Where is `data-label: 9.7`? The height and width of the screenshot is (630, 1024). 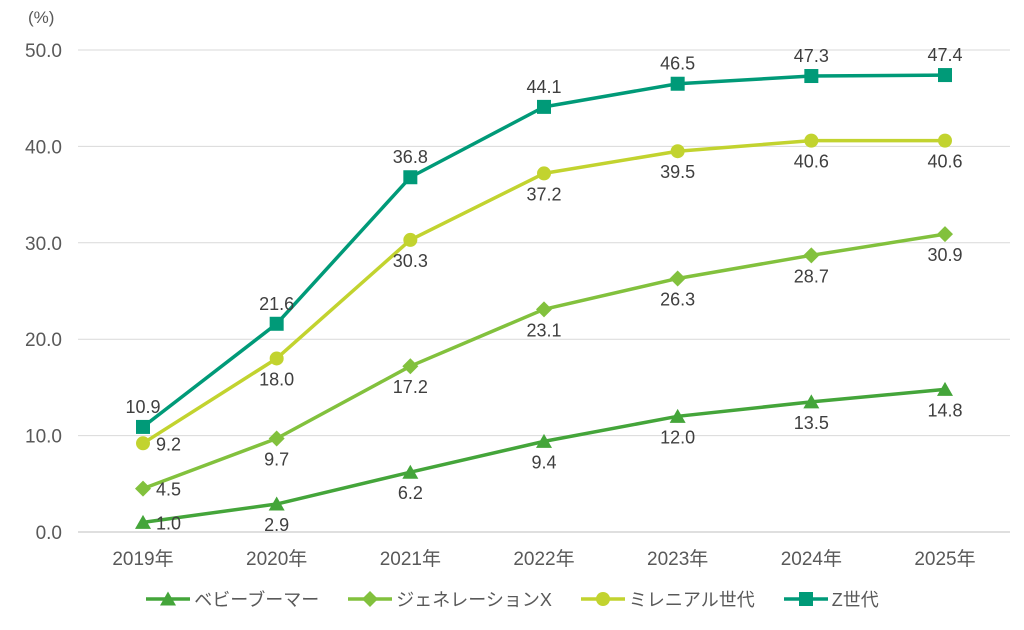
data-label: 9.7 is located at coordinates (276, 459).